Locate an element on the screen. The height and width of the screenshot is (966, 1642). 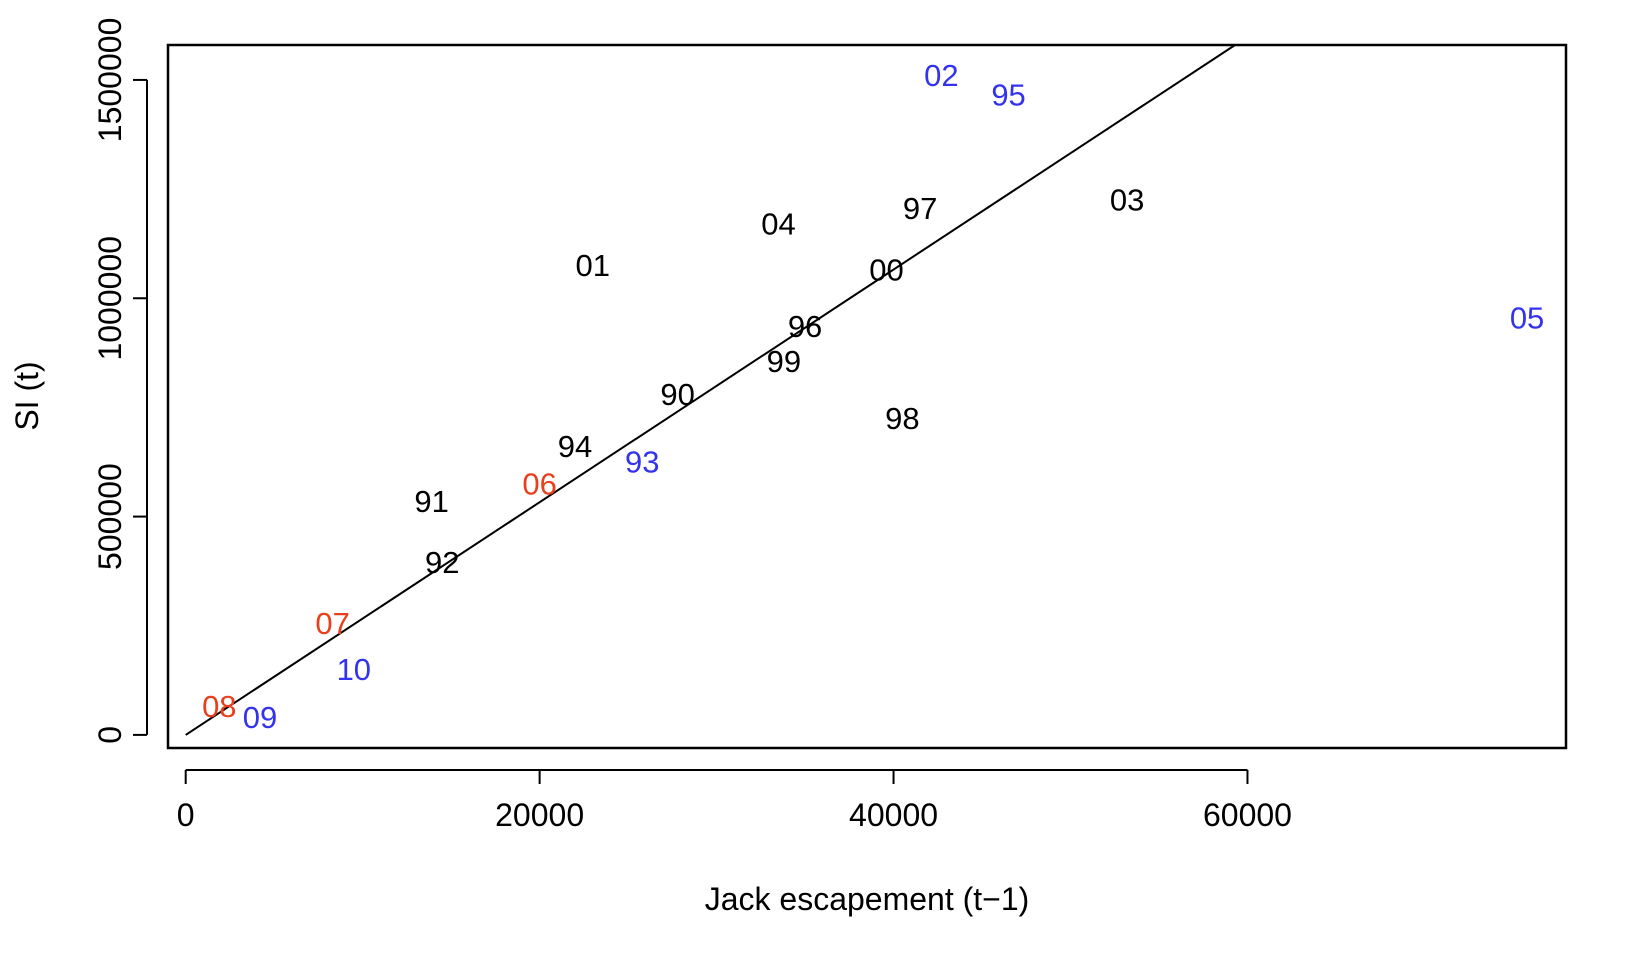
point-label-92: 92 is located at coordinates (442, 562).